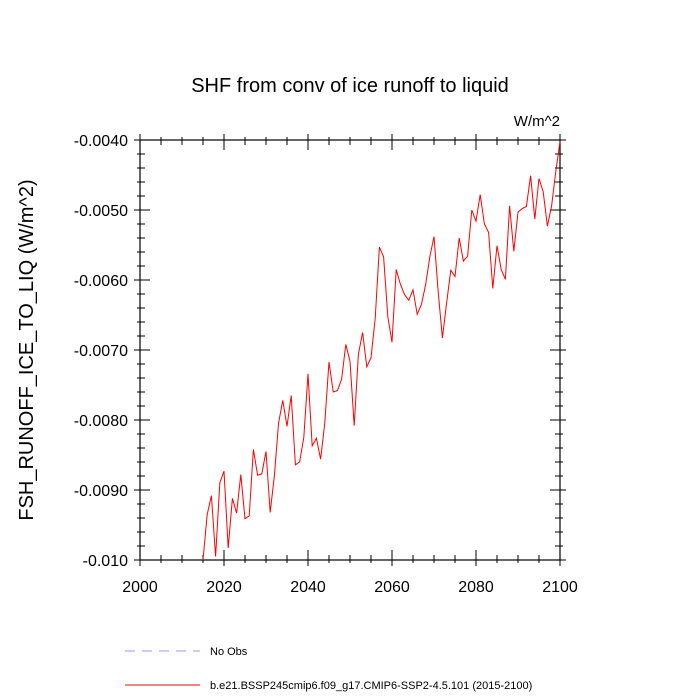 The width and height of the screenshot is (700, 700). I want to click on units-label: W/m^2, so click(537, 121).